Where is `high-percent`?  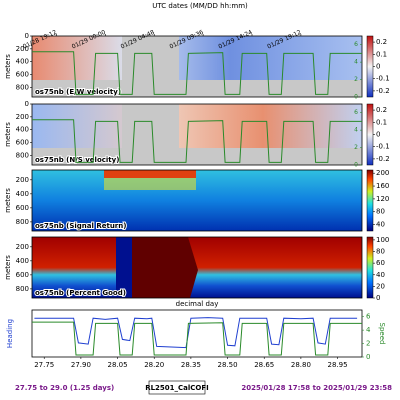
high-percent is located at coordinates (165, 267).